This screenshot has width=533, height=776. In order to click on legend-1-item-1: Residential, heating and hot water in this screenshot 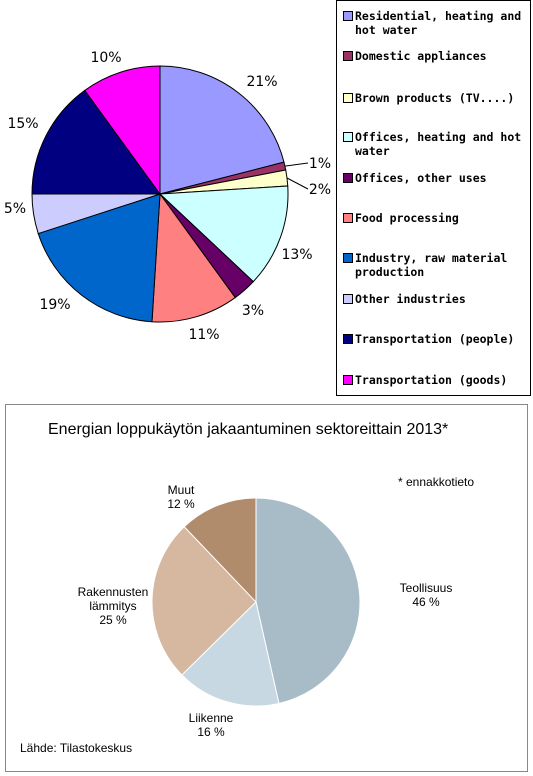, I will do `click(435, 23)`.